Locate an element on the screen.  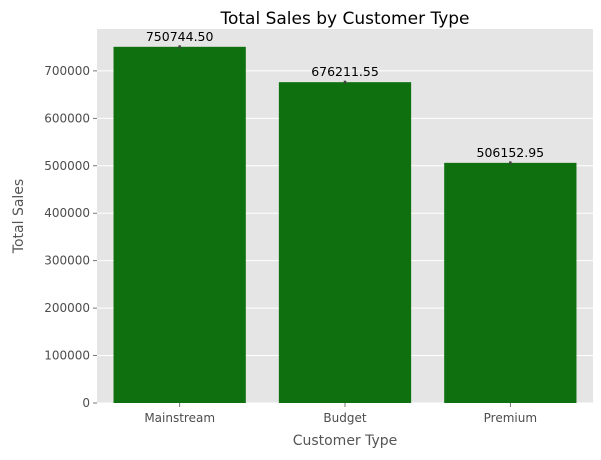
chart-title: Total Sales by Customer Type is located at coordinates (344, 19).